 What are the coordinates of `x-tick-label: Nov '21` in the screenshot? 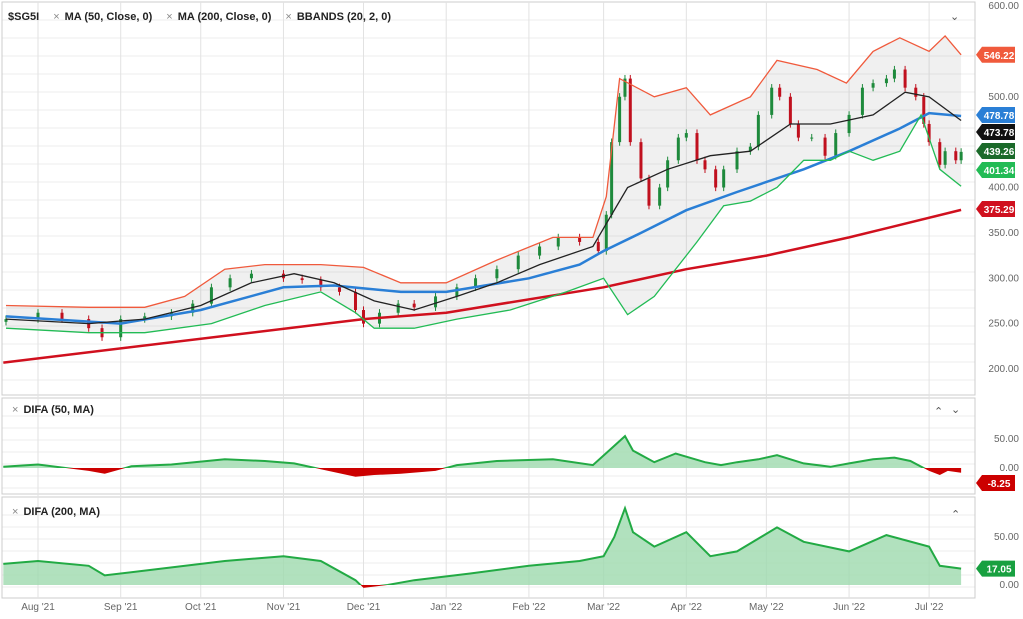 It's located at (284, 607).